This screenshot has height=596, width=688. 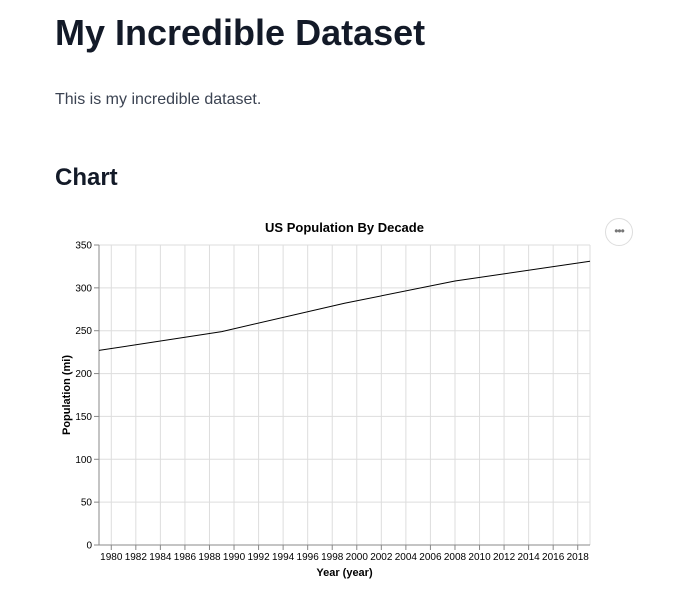 I want to click on x-tick-label: 1992, so click(x=258, y=557).